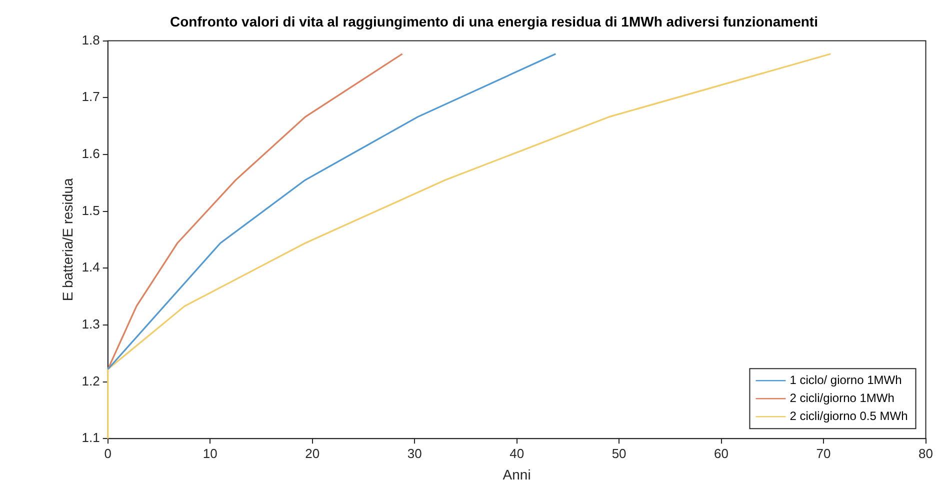  What do you see at coordinates (91, 267) in the screenshot?
I see `y-tick-label: 1.4` at bounding box center [91, 267].